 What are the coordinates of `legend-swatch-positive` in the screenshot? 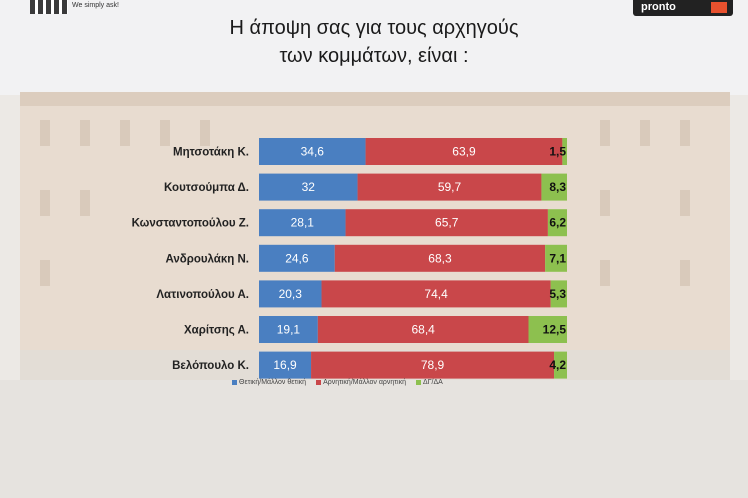 It's located at (234, 382).